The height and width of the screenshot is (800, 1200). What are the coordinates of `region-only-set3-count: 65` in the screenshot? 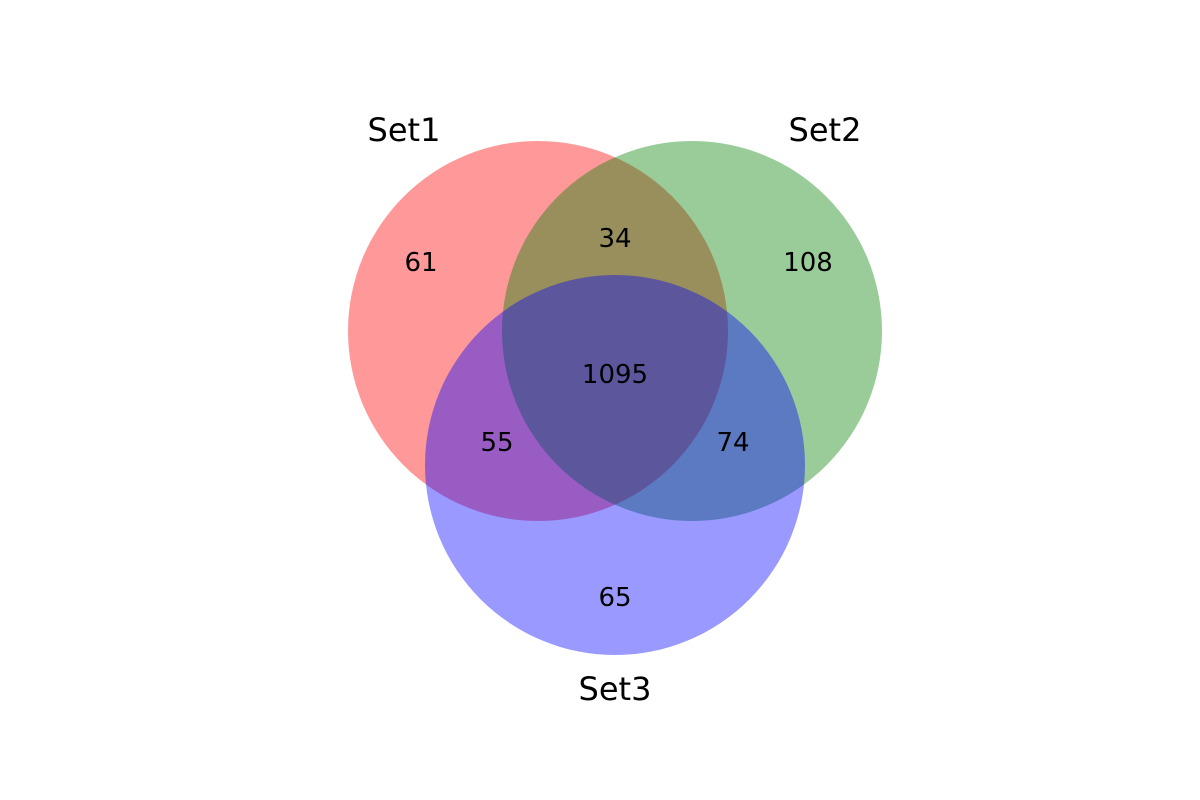 It's located at (614, 598).